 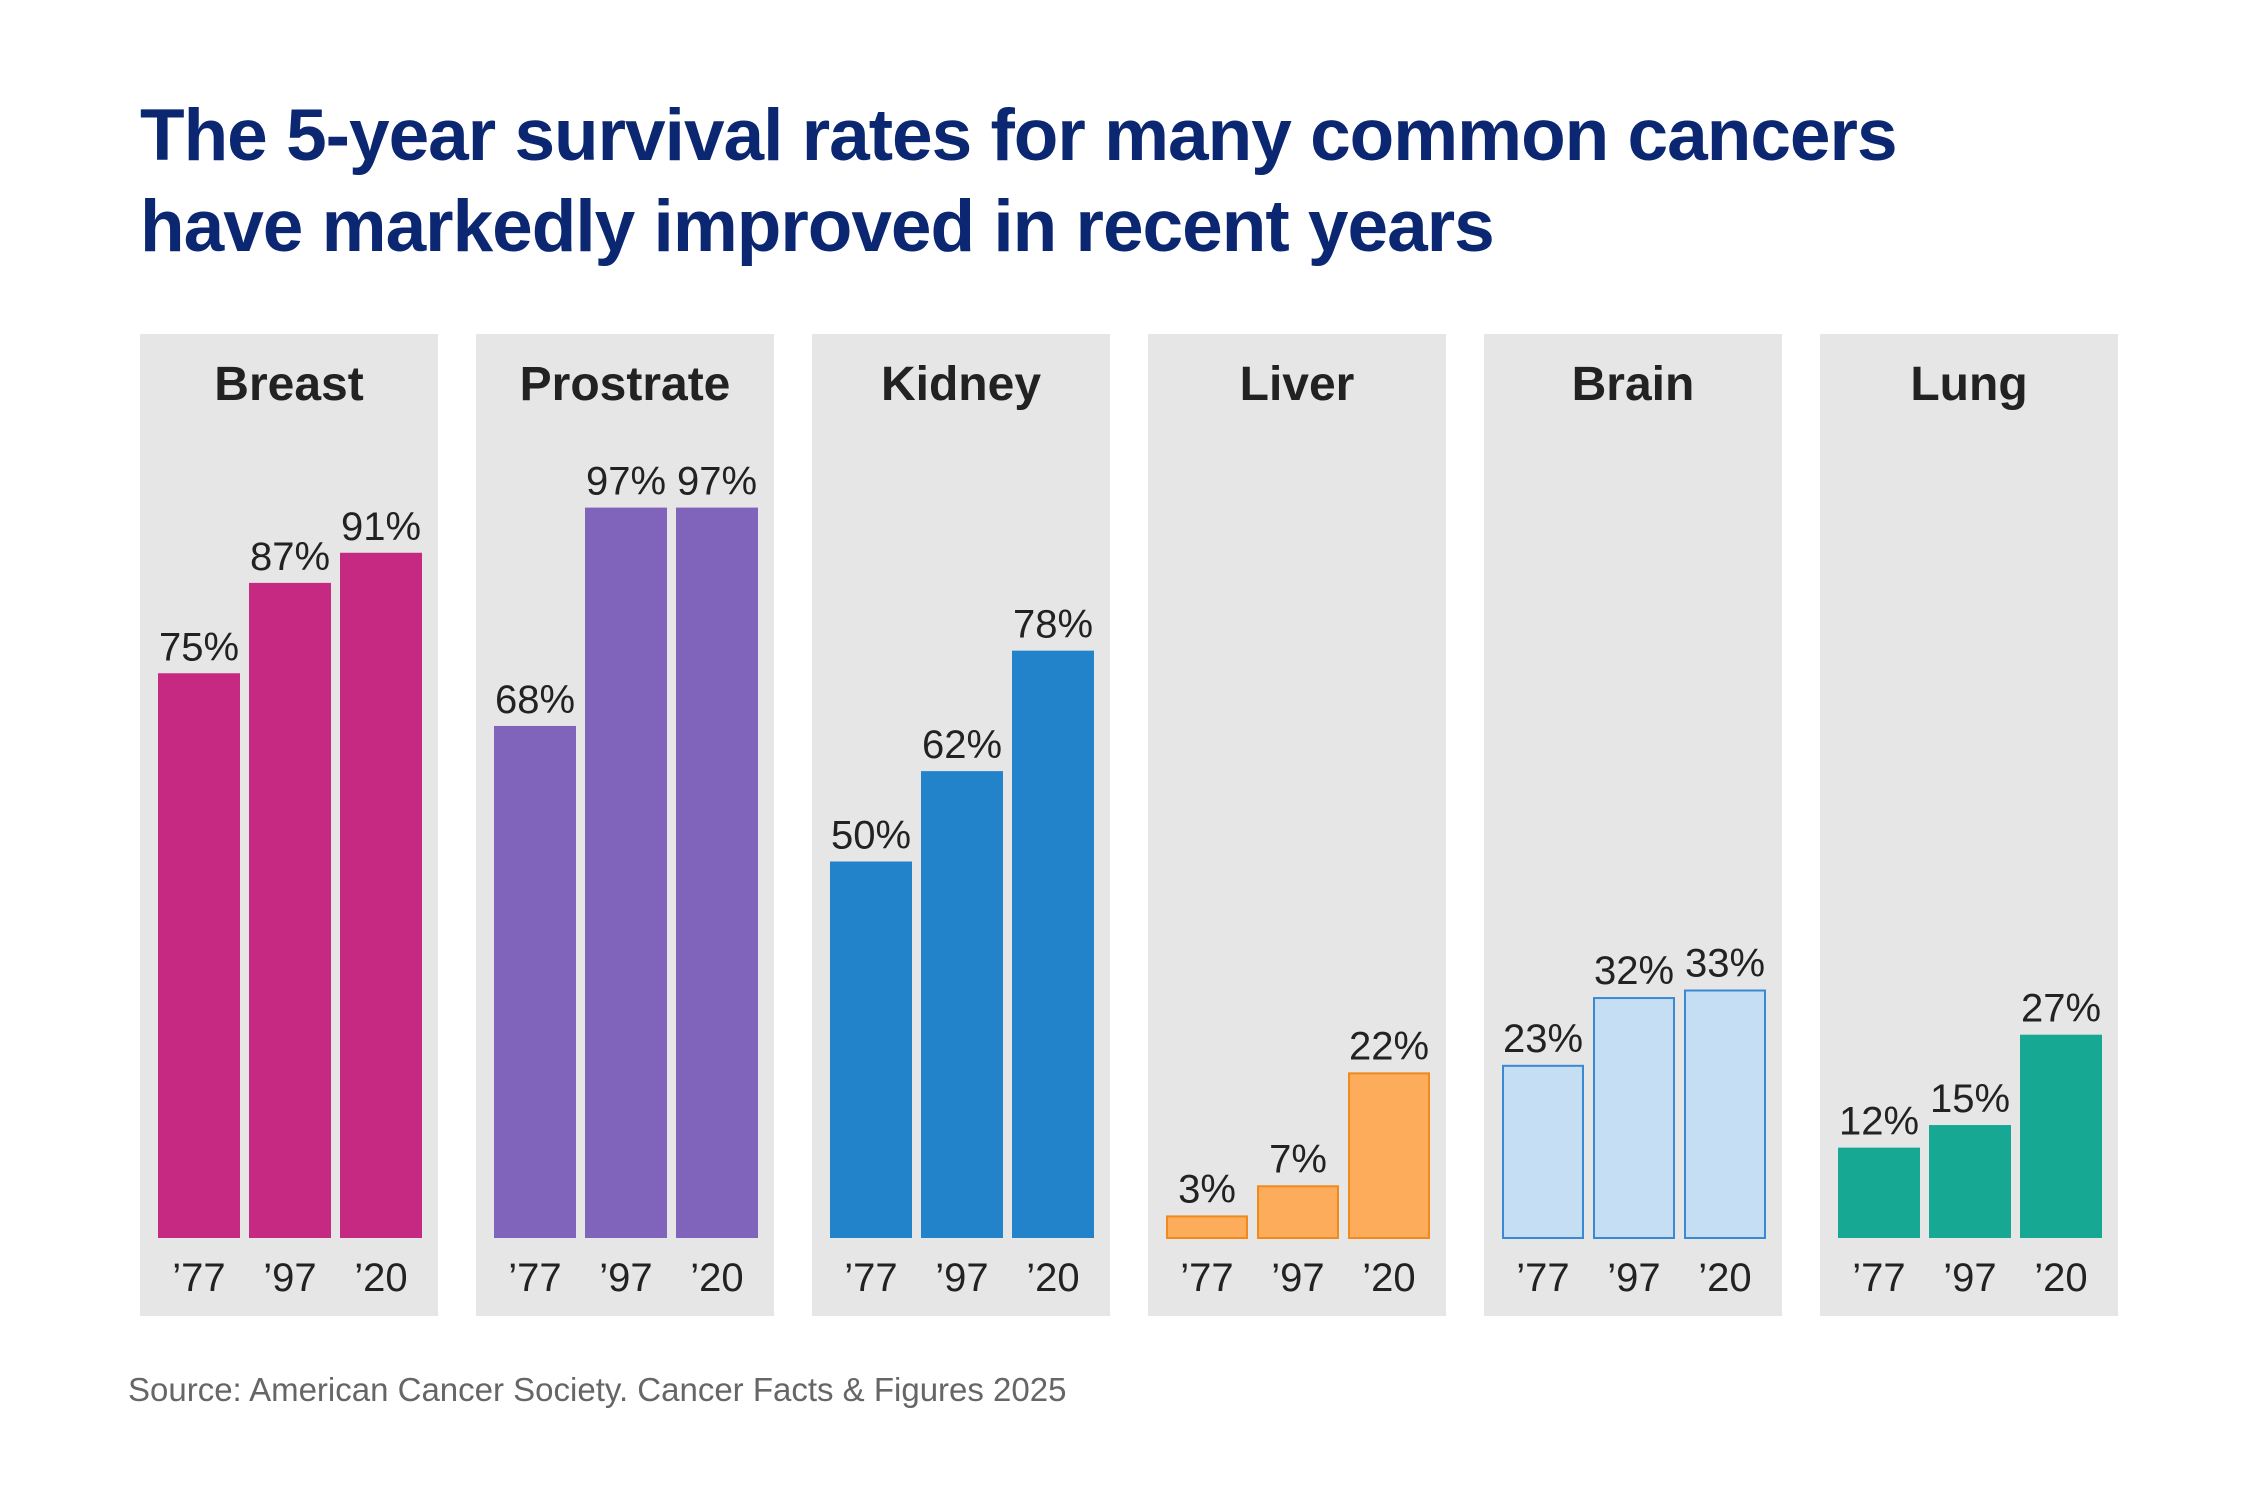 I want to click on panel-title-prostrate: Prostrate, so click(x=625, y=384).